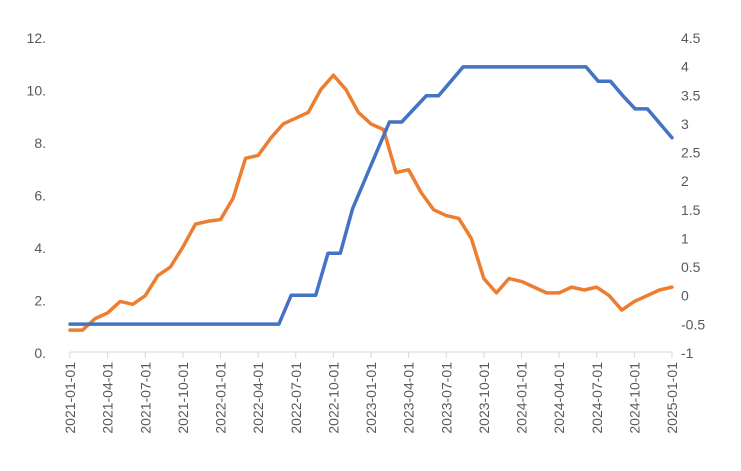 The height and width of the screenshot is (471, 741). Describe the element at coordinates (333, 398) in the screenshot. I see `x-tick-label: 2022-10-01` at that location.